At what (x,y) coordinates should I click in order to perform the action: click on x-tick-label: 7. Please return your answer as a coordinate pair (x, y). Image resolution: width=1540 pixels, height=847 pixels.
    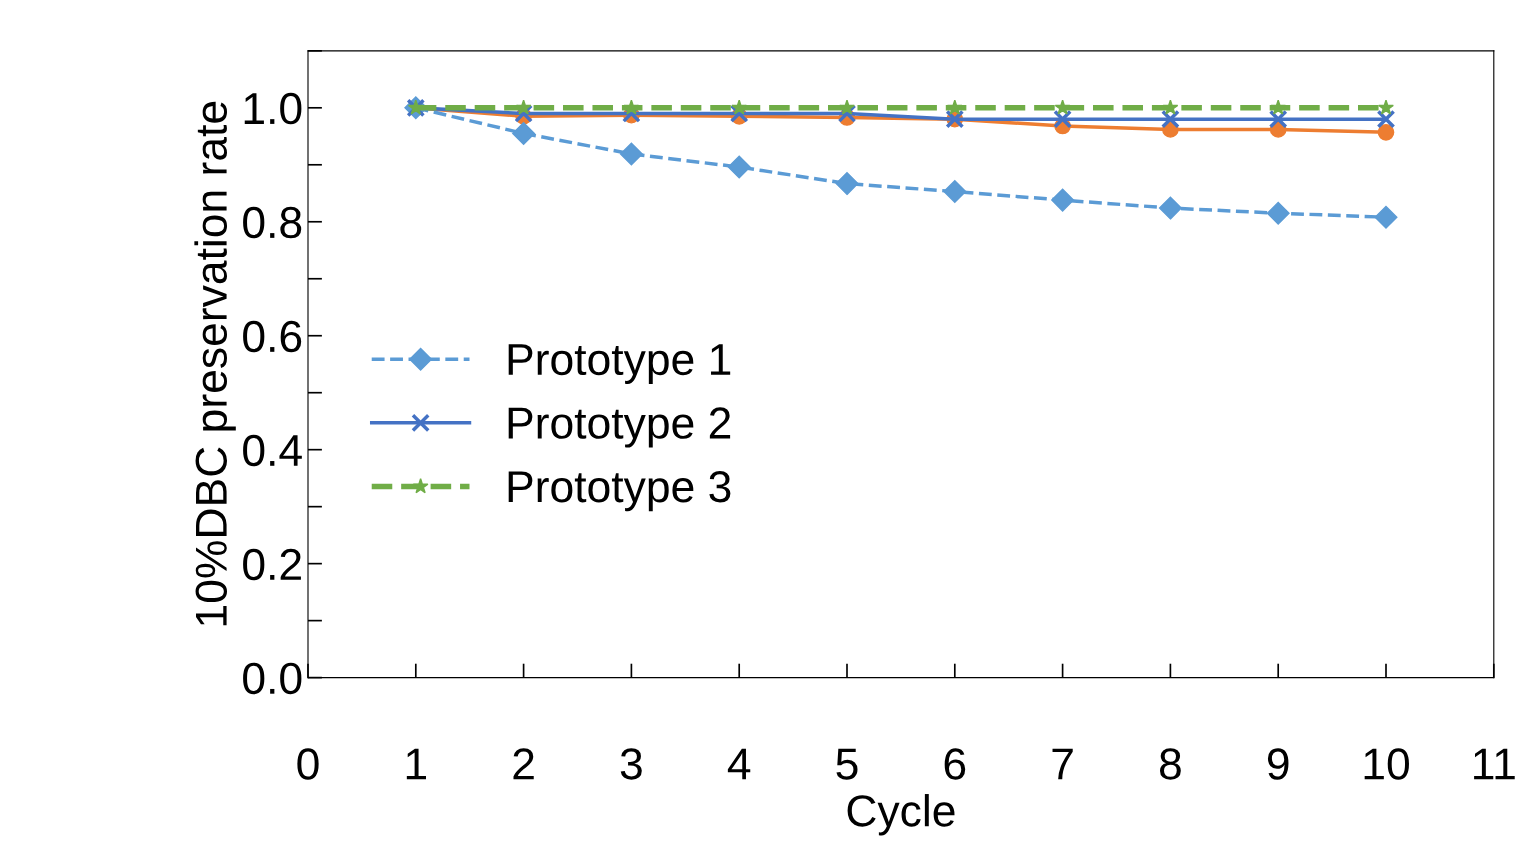
    Looking at the image, I should click on (1062, 764).